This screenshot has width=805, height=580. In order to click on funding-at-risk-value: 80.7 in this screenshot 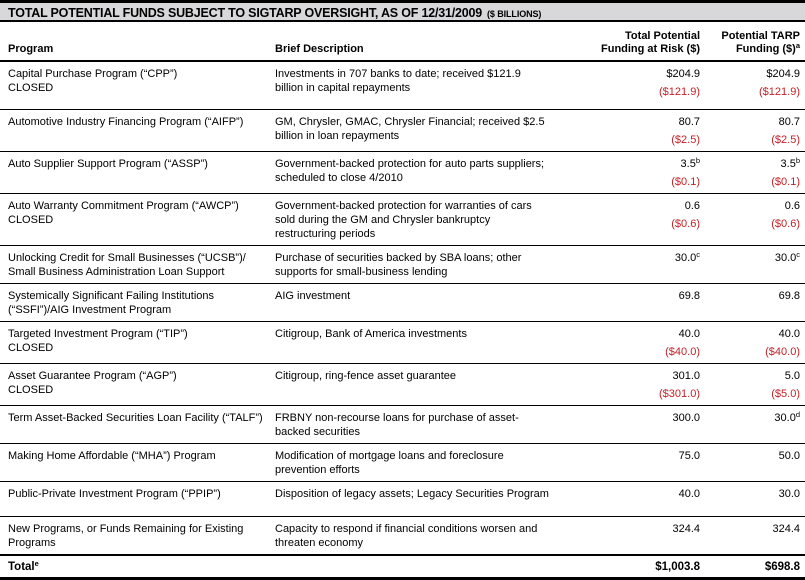, I will do `click(689, 122)`.